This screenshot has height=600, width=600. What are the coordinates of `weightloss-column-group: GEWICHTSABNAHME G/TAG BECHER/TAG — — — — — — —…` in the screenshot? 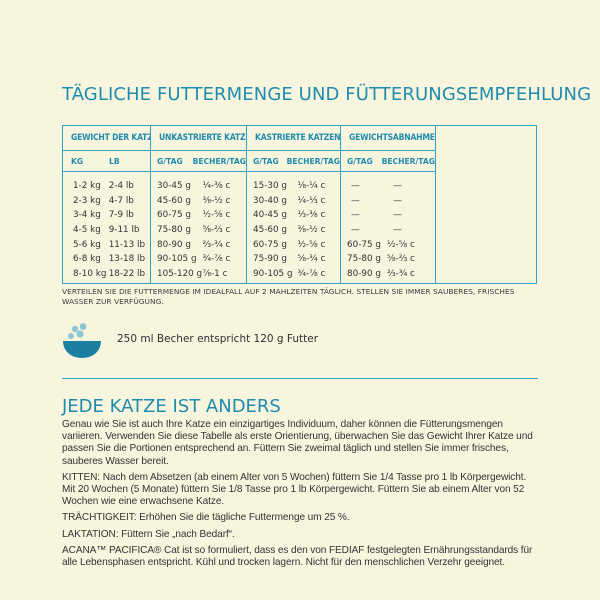 It's located at (388, 204).